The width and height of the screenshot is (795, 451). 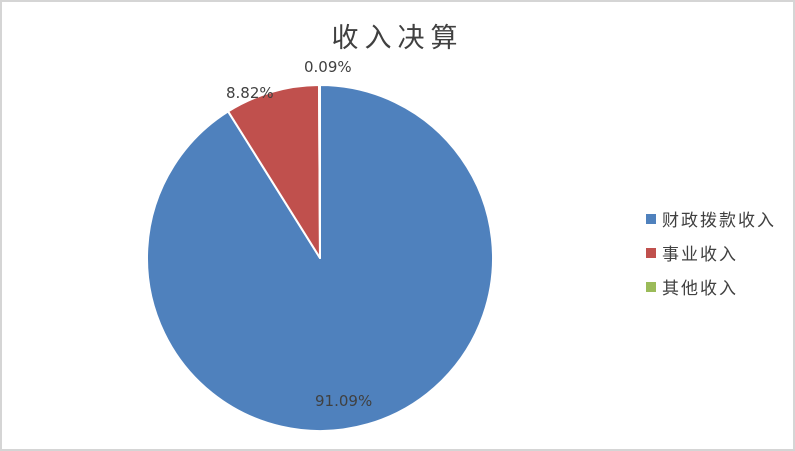 I want to click on data-label-other-income: 0.09%, so click(x=328, y=67).